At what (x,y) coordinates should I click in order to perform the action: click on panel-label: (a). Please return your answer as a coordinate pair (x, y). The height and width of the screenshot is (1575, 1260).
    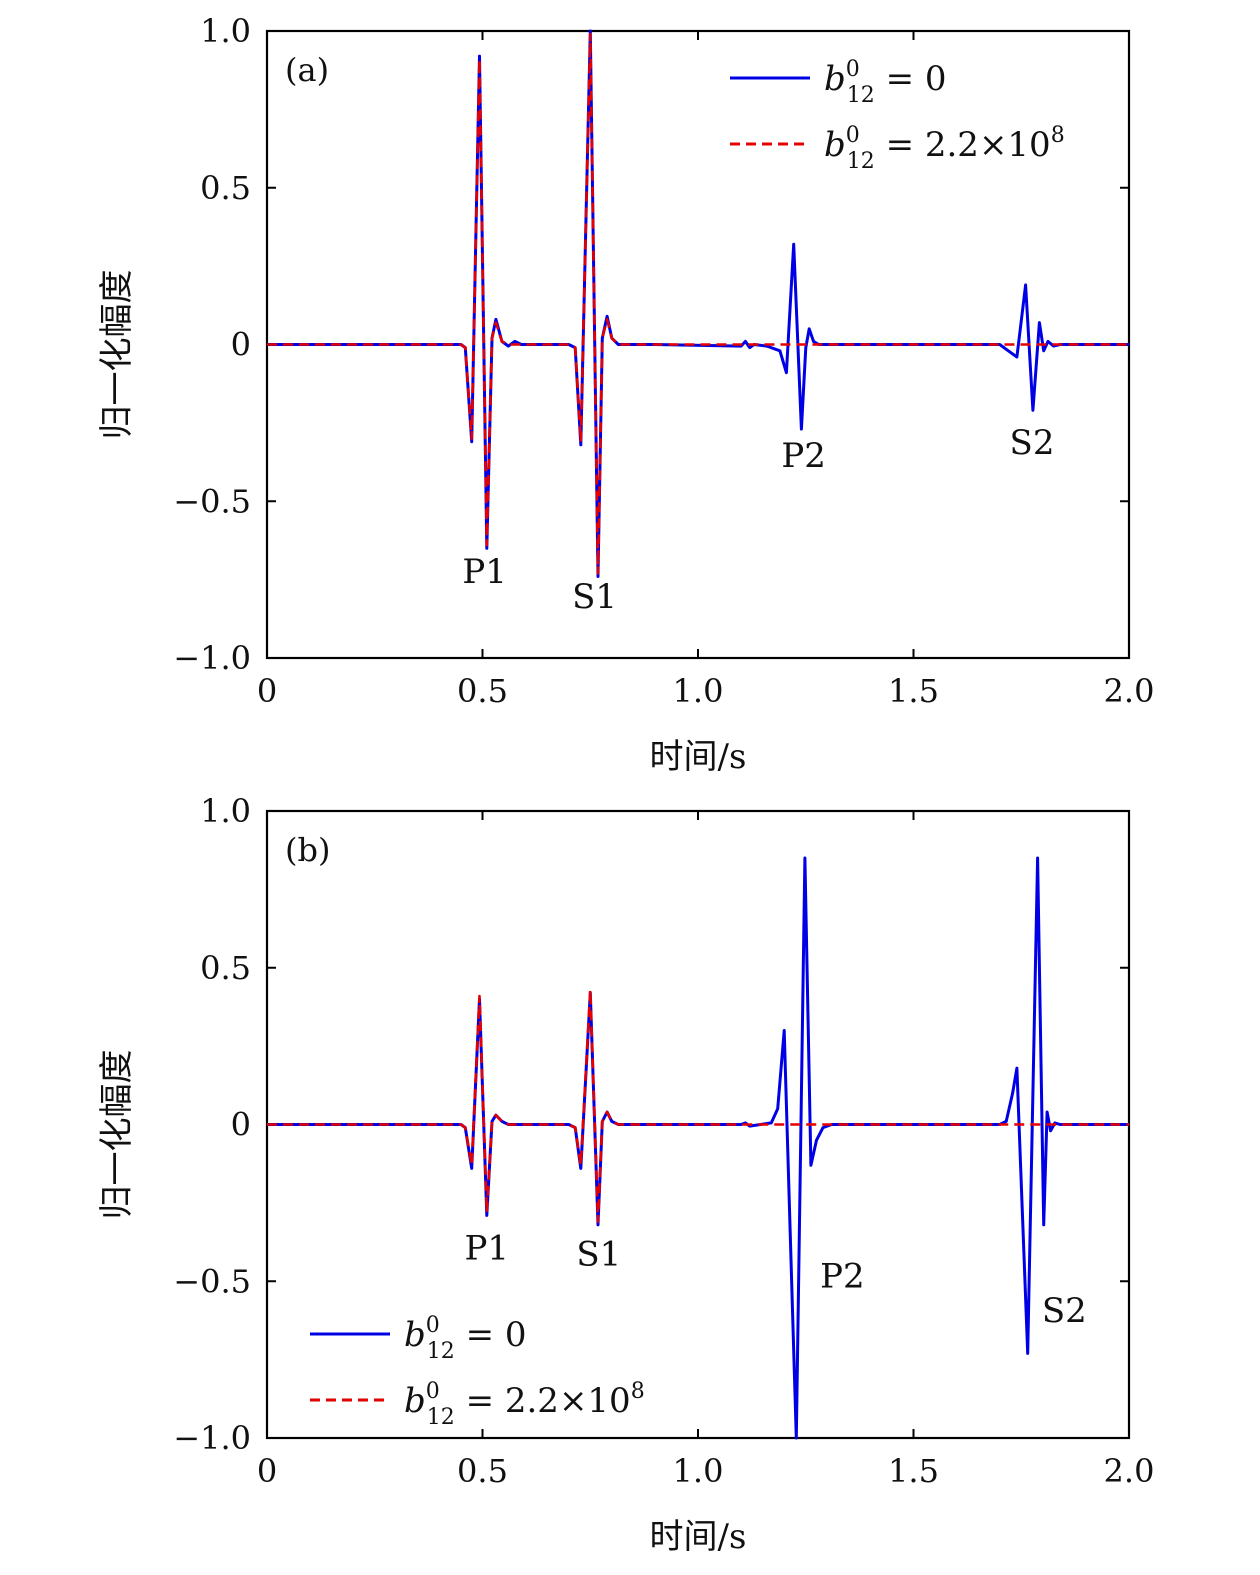
    Looking at the image, I should click on (307, 70).